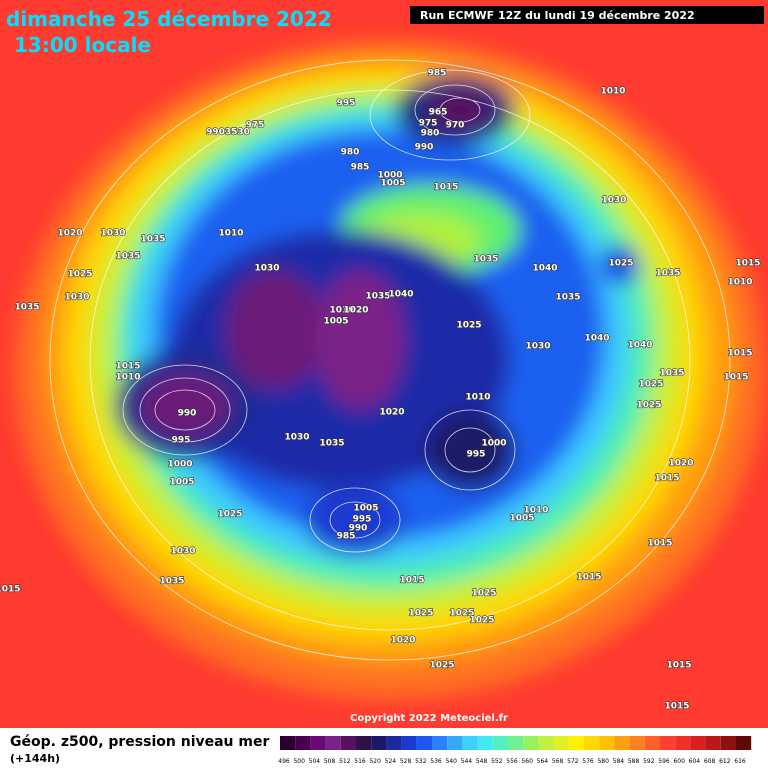  Describe the element at coordinates (391, 761) in the screenshot. I see `legend-label: 524` at that location.